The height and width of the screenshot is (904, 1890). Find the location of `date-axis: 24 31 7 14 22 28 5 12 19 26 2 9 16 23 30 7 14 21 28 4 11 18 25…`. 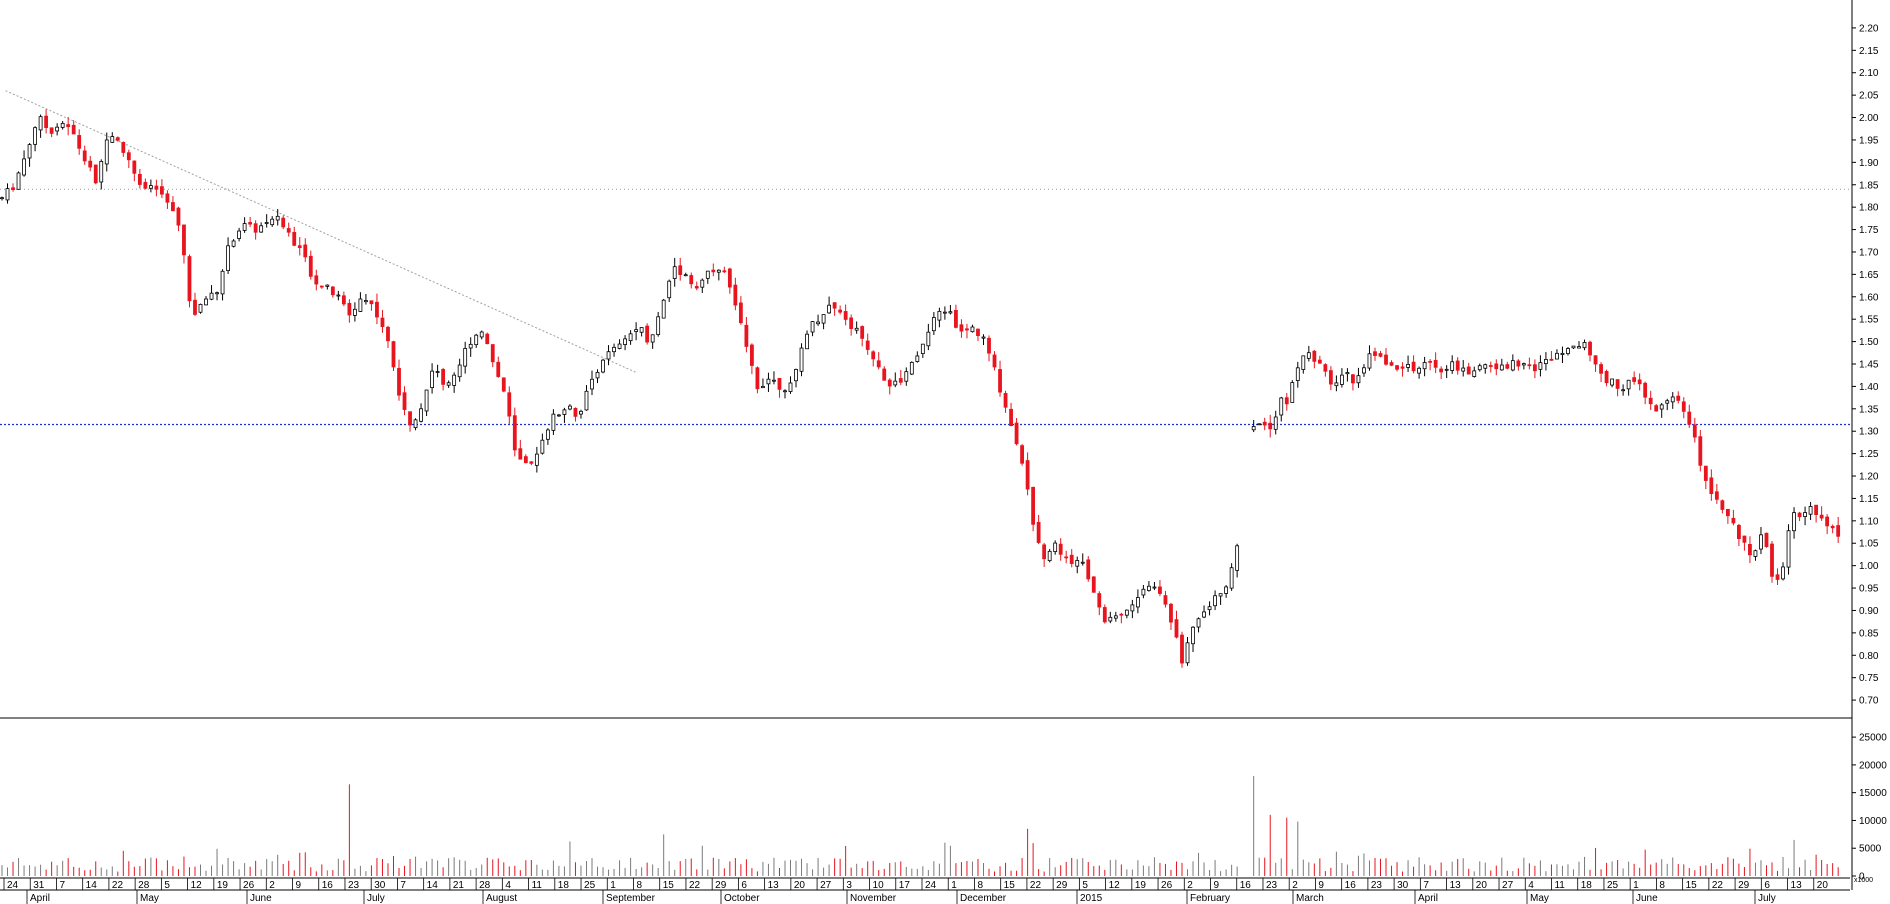

date-axis: 24 31 7 14 22 28 5 12 19 26 2 9 16 23 30 7 14 21 28 4 11 18 25… is located at coordinates (925, 890).